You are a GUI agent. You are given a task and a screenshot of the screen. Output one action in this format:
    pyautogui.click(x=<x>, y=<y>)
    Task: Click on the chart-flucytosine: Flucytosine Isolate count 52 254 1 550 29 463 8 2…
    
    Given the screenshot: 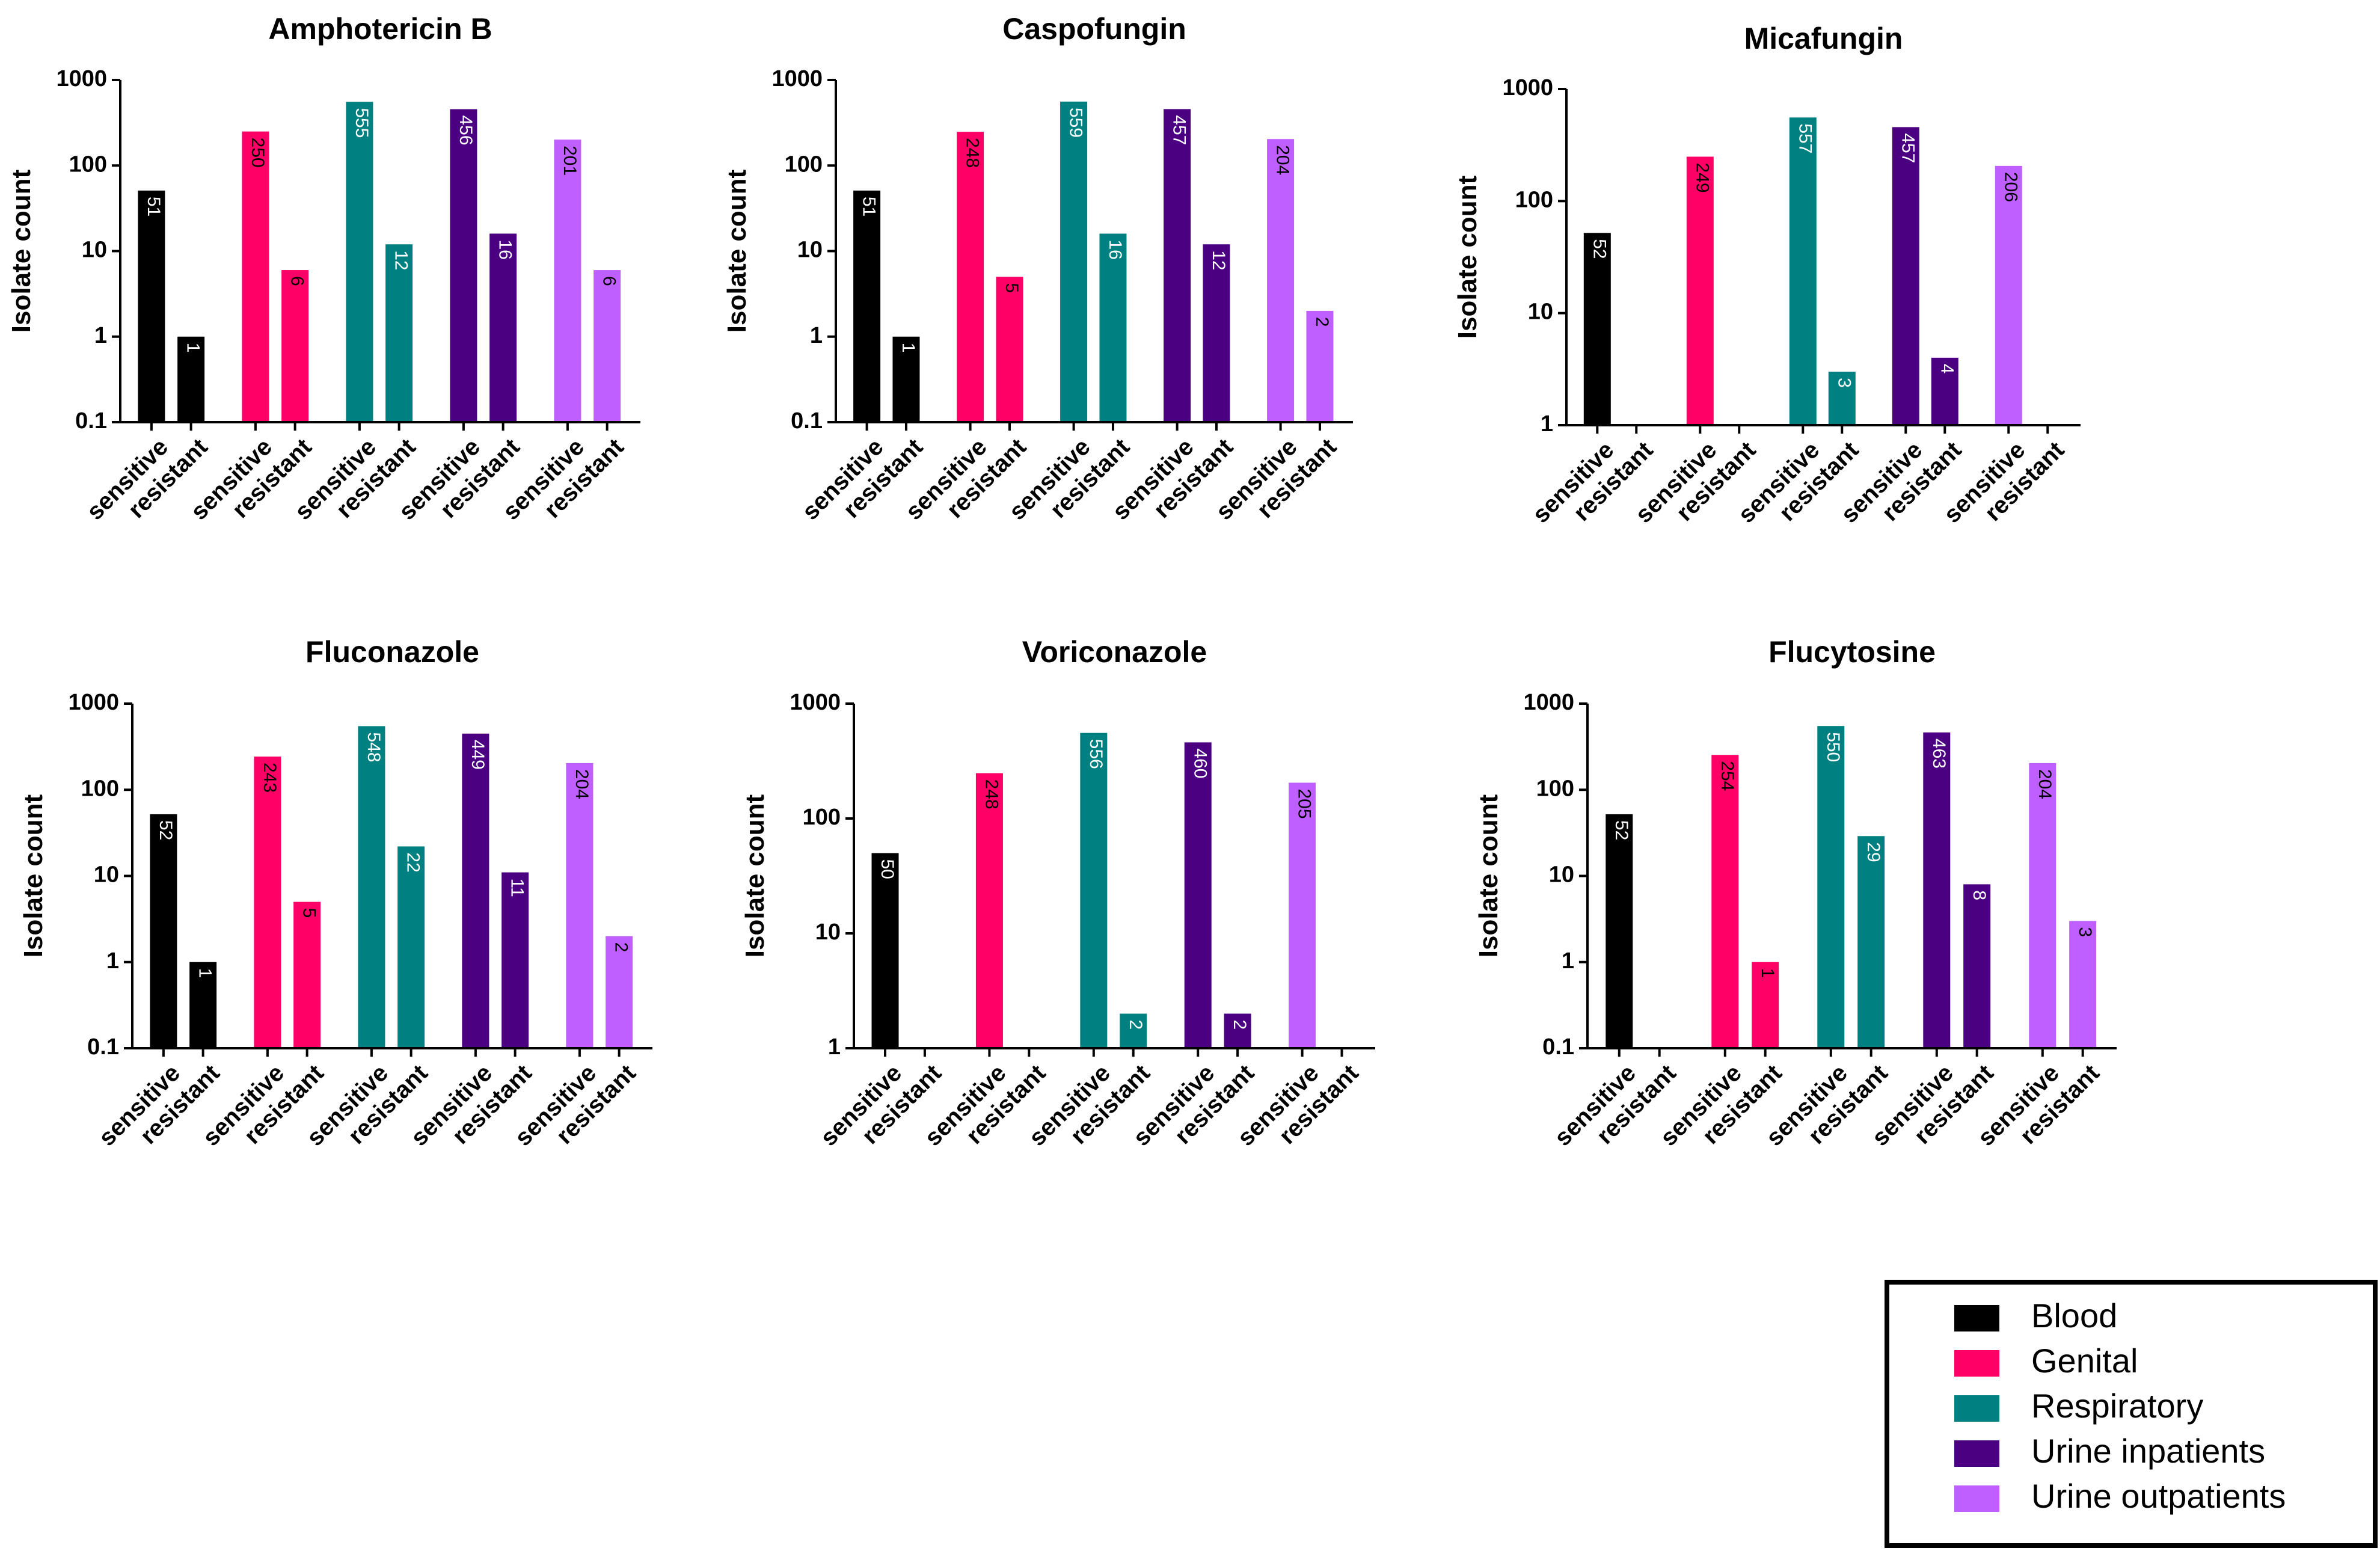 What is the action you would take?
    pyautogui.click(x=1796, y=893)
    